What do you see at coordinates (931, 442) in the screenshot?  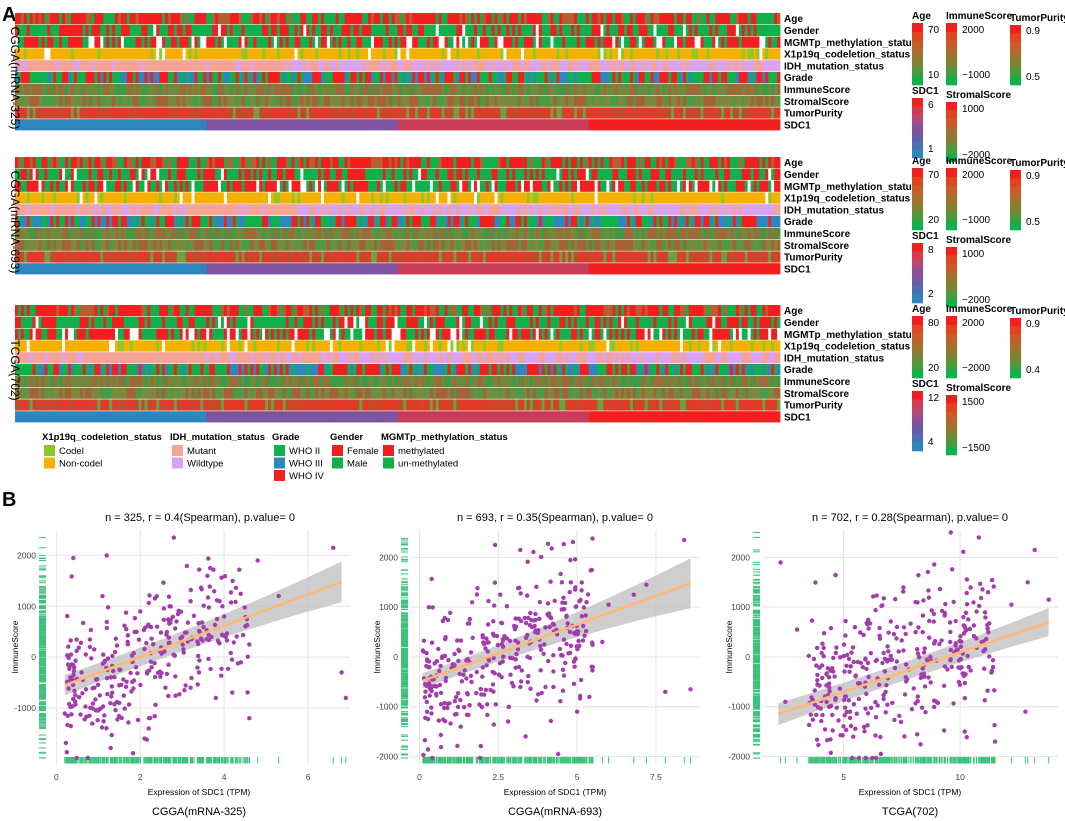 I see `sdc1-scale-min: 4` at bounding box center [931, 442].